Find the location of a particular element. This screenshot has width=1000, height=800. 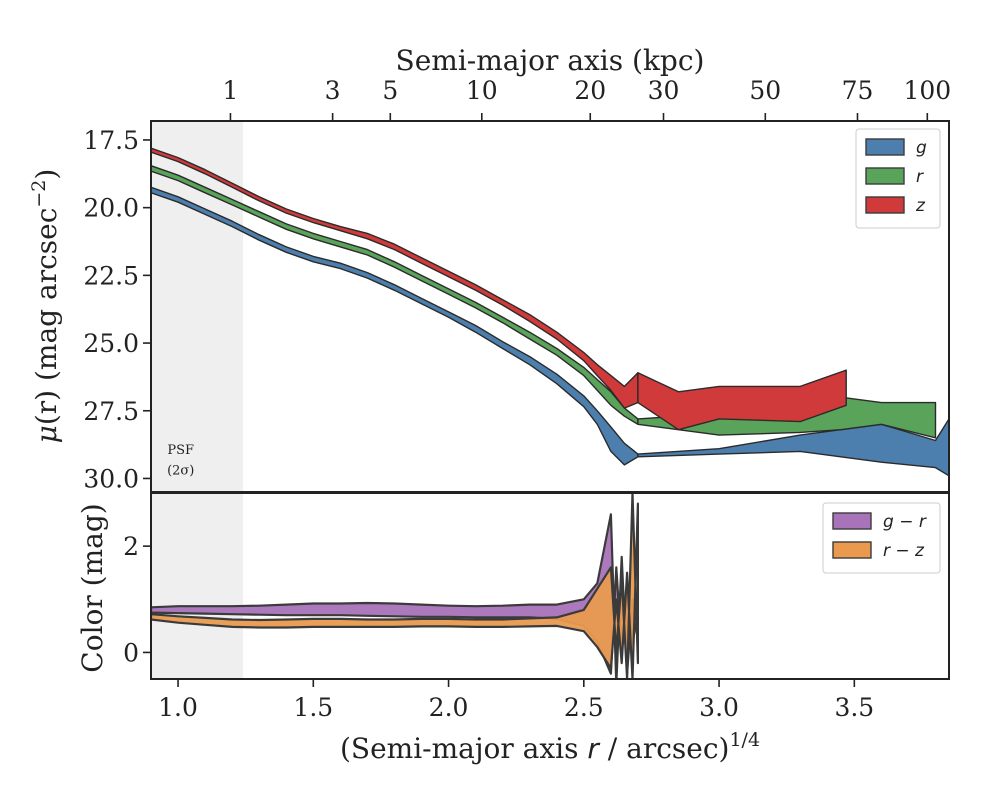

legend-label: g is located at coordinates (921, 148).